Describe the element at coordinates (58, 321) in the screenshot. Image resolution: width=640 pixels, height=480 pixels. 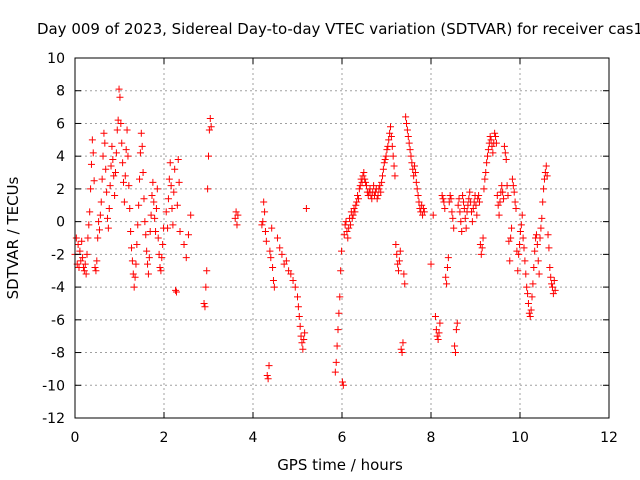
I see `y-tick-label: -6` at that location.